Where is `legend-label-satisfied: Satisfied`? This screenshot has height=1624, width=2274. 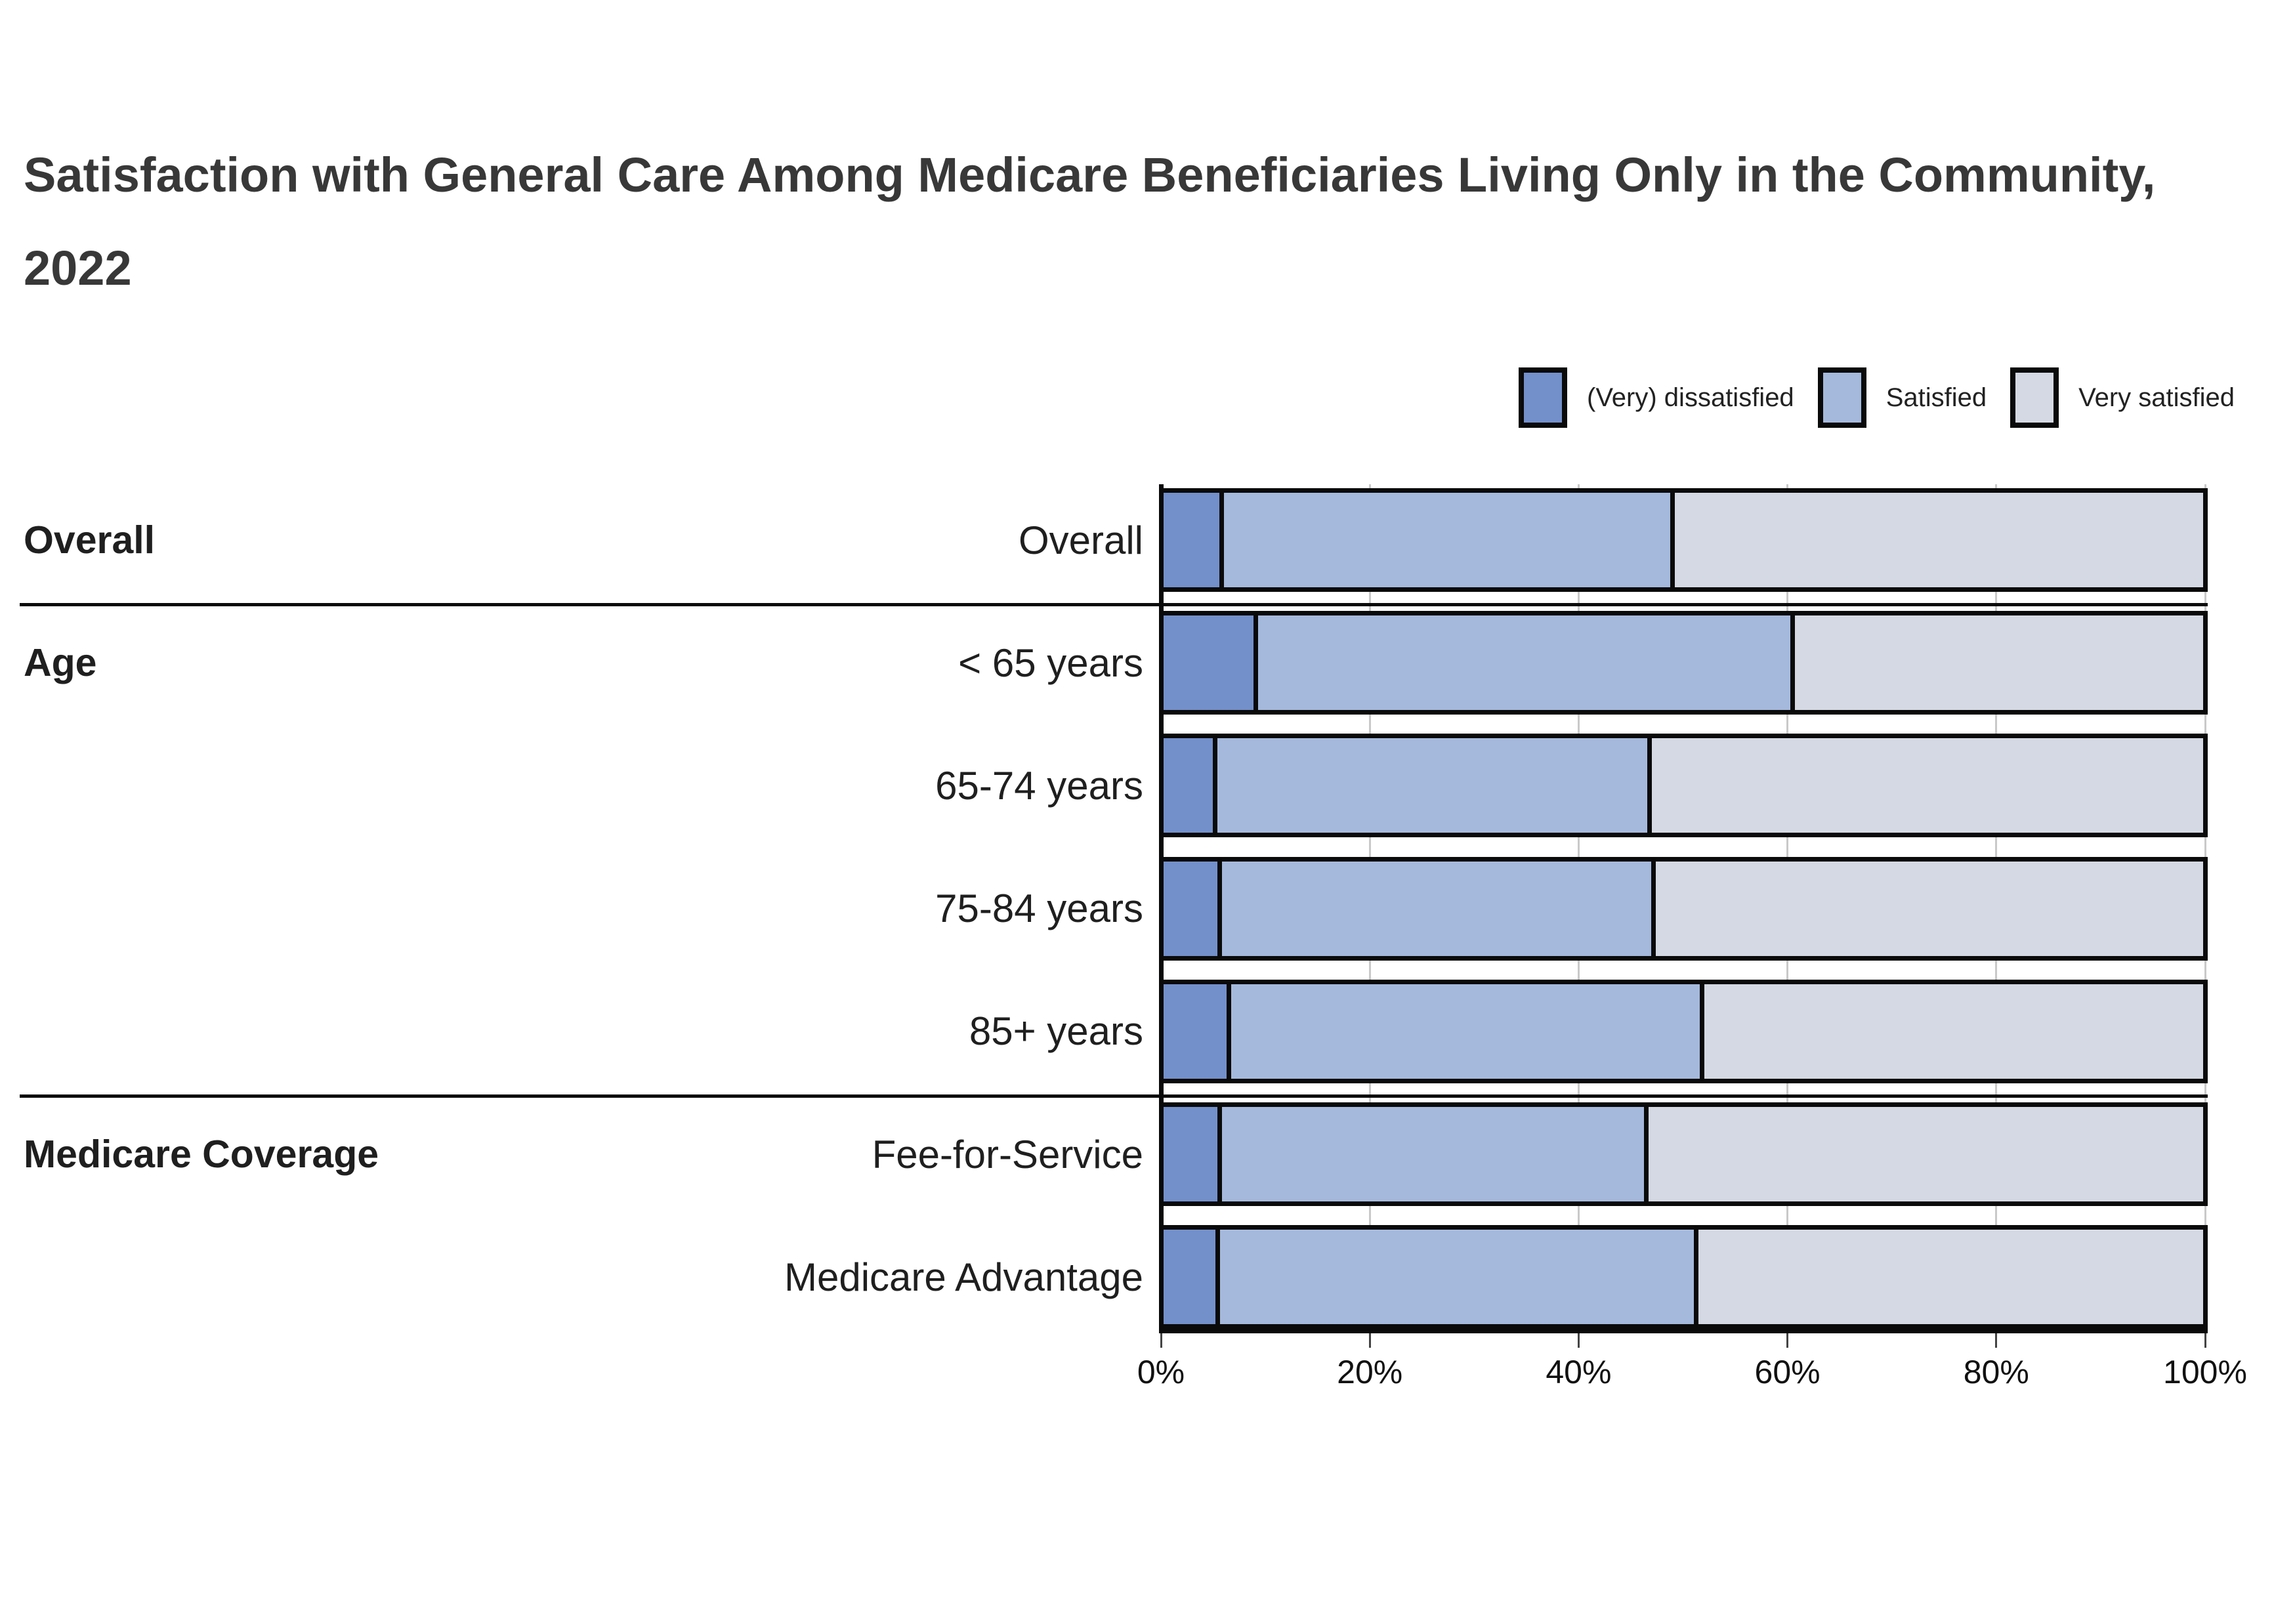
legend-label-satisfied: Satisfied is located at coordinates (1936, 398).